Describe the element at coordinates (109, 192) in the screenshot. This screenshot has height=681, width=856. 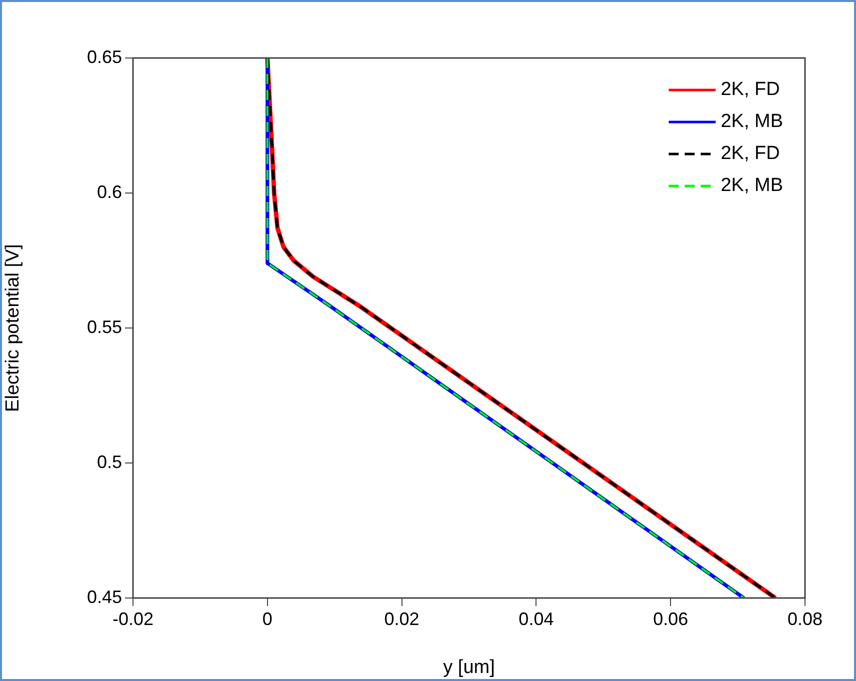
I see `y-tick-label: 0.6` at that location.